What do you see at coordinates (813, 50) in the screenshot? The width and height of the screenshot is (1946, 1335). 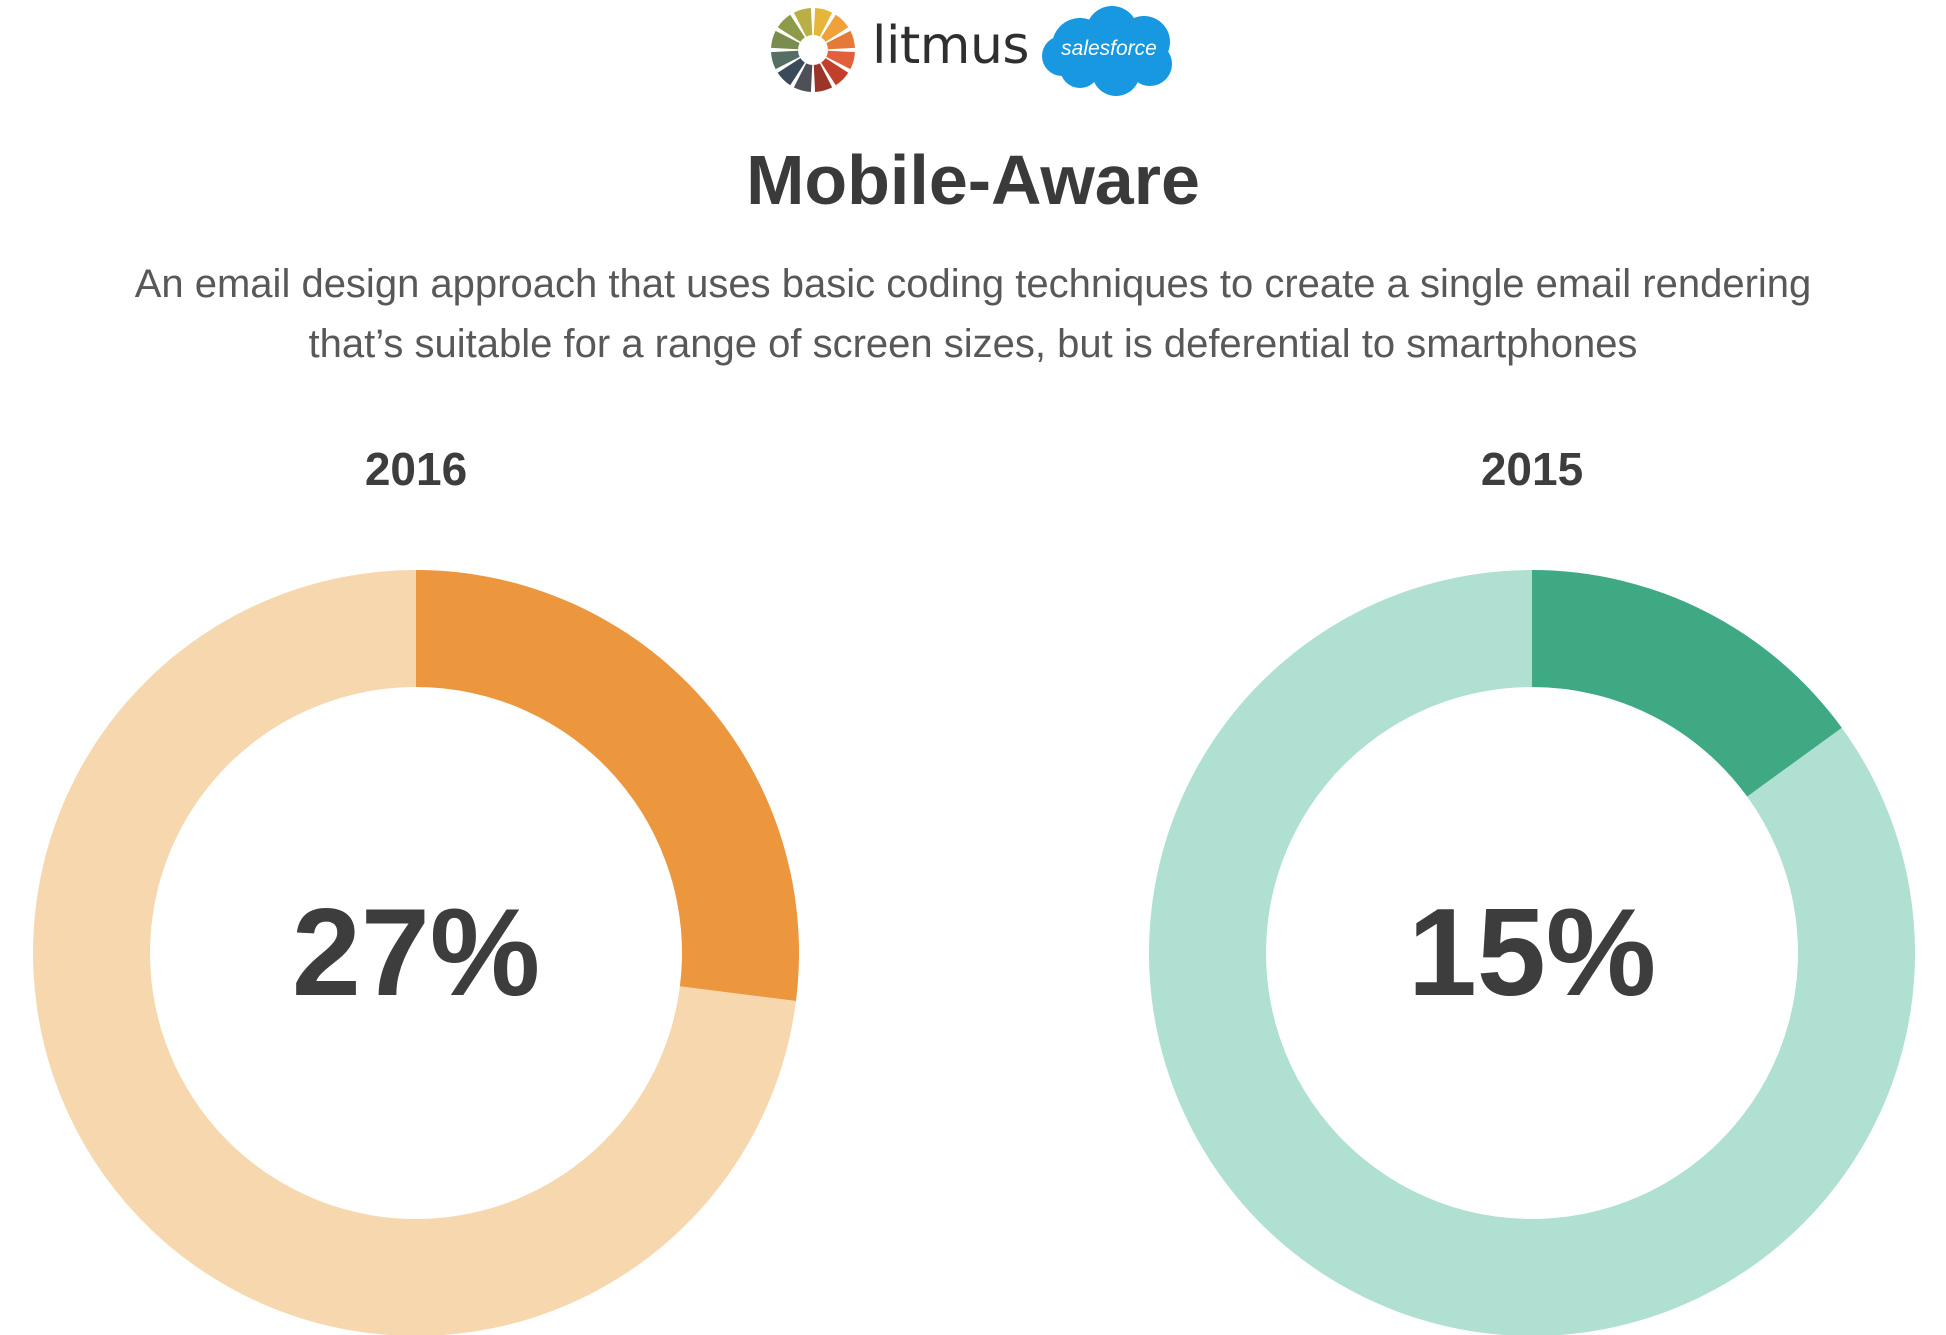 I see `litmus-logo-icon` at bounding box center [813, 50].